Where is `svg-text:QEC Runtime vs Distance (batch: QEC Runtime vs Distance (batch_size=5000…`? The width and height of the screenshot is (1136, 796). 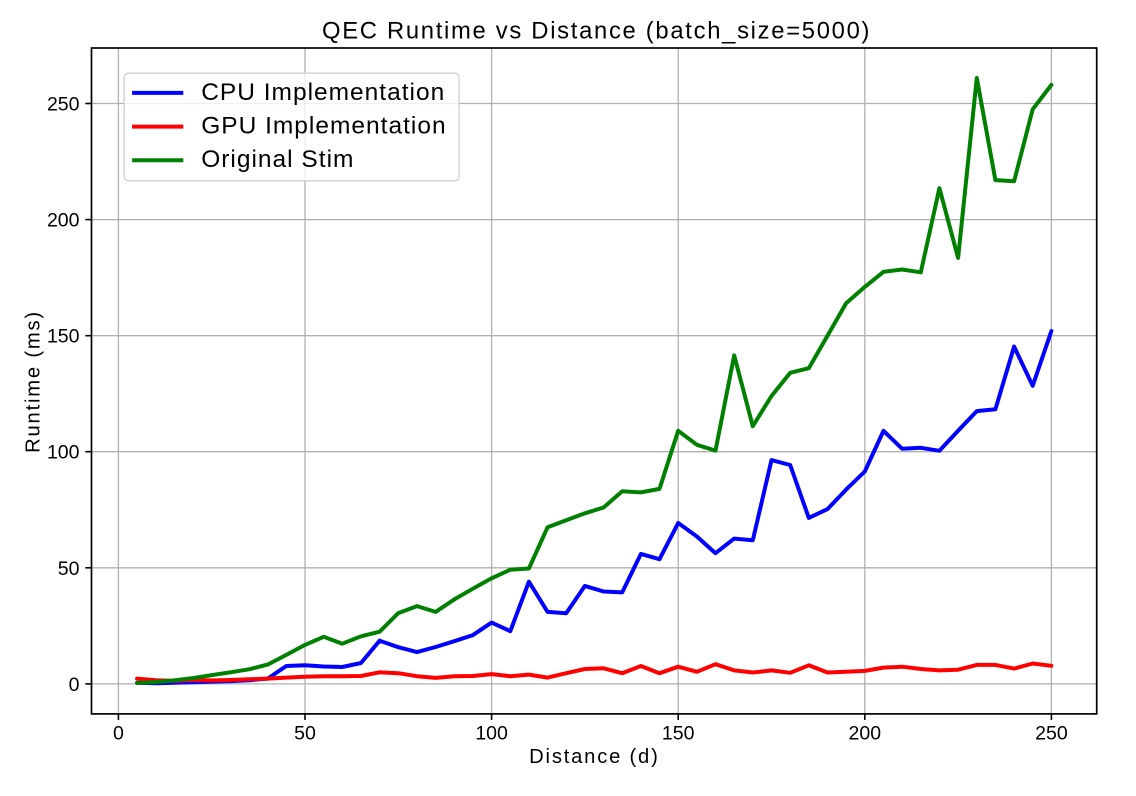 svg-text:QEC Runtime vs Distance (batch: QEC Runtime vs Distance (batch_size=5000… is located at coordinates (596, 30).